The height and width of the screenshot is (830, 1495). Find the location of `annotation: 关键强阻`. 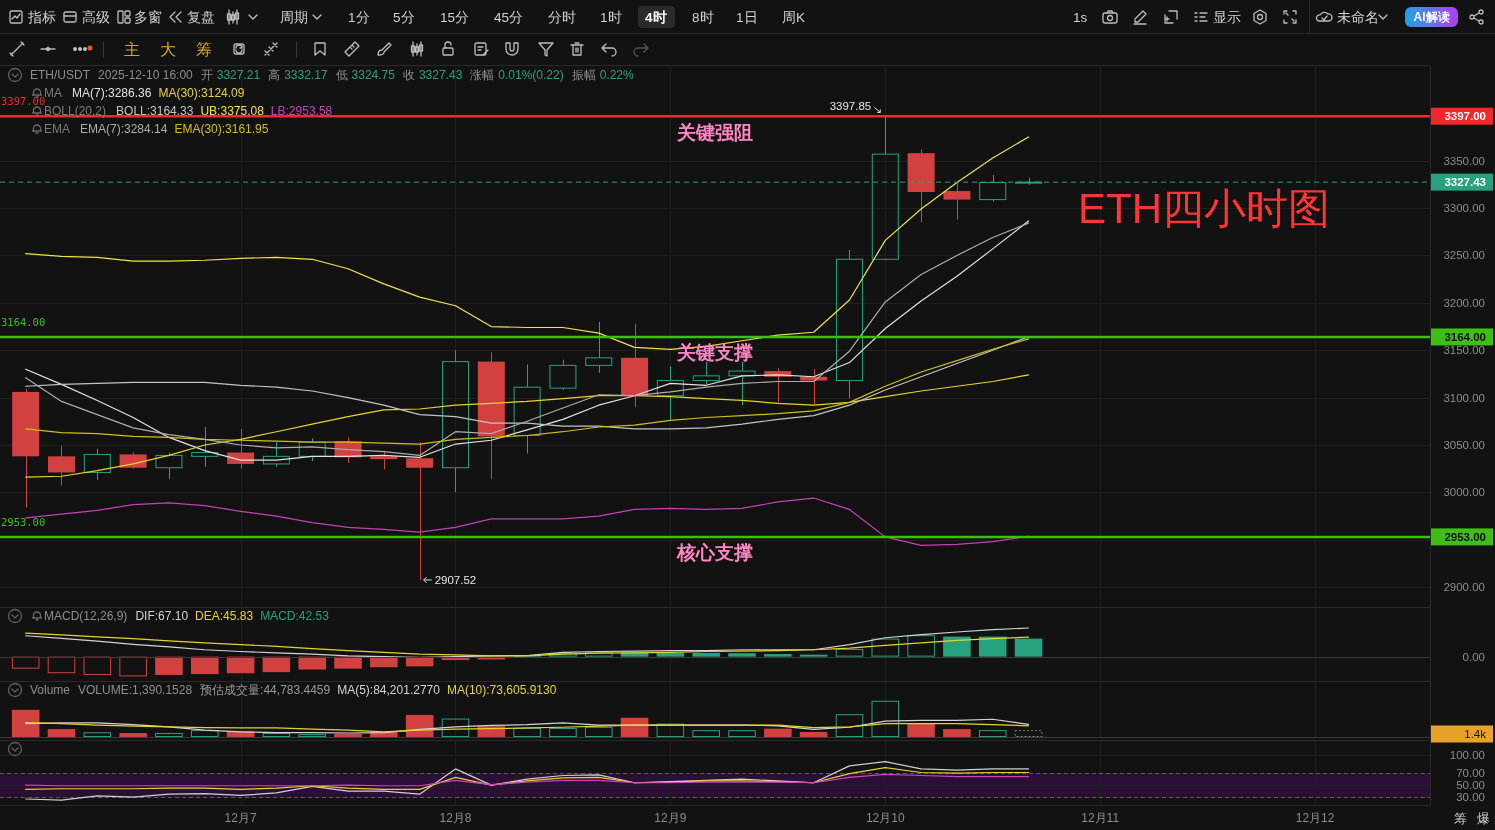

annotation: 关键强阻 is located at coordinates (715, 132).